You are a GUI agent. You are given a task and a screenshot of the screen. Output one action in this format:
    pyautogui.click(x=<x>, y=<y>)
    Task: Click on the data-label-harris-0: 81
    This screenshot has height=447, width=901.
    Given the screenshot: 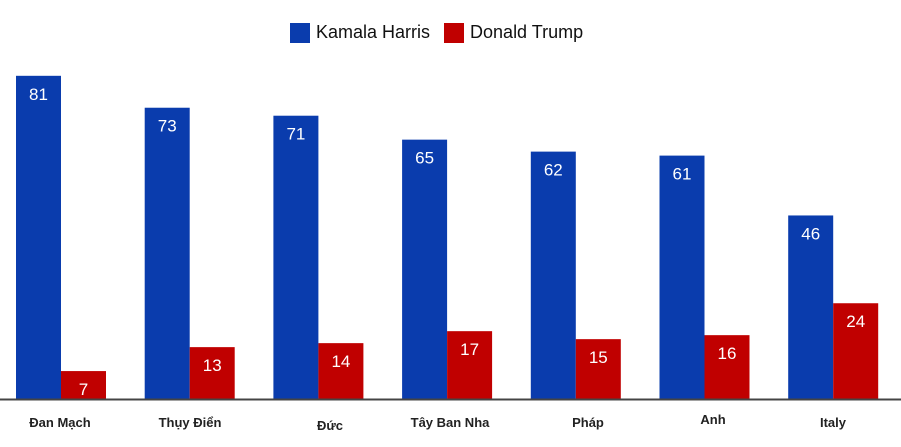 What is the action you would take?
    pyautogui.click(x=38, y=94)
    